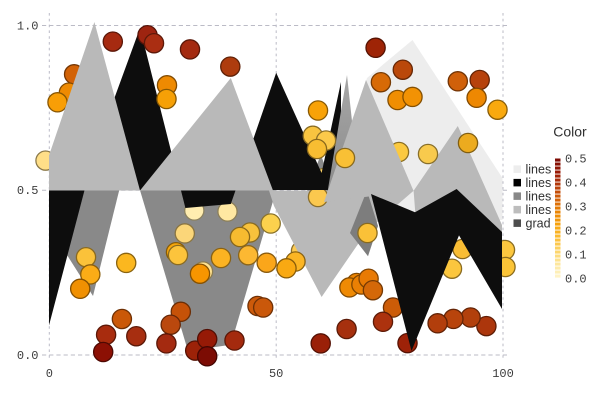  Describe the element at coordinates (503, 374) in the screenshot. I see `svg-text: 100` at that location.